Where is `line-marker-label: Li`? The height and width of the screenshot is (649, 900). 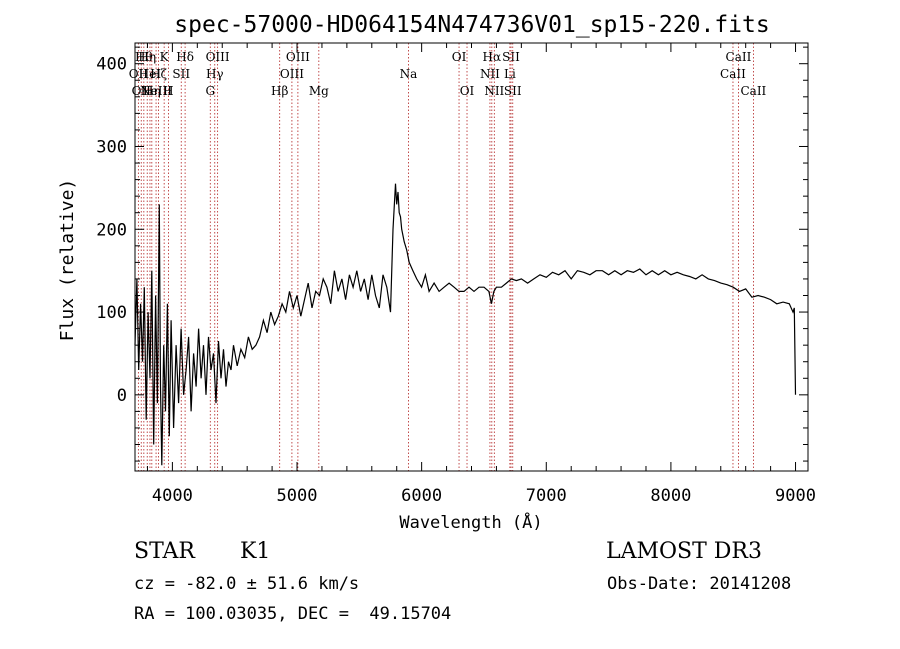 line-marker-label: Li is located at coordinates (510, 74).